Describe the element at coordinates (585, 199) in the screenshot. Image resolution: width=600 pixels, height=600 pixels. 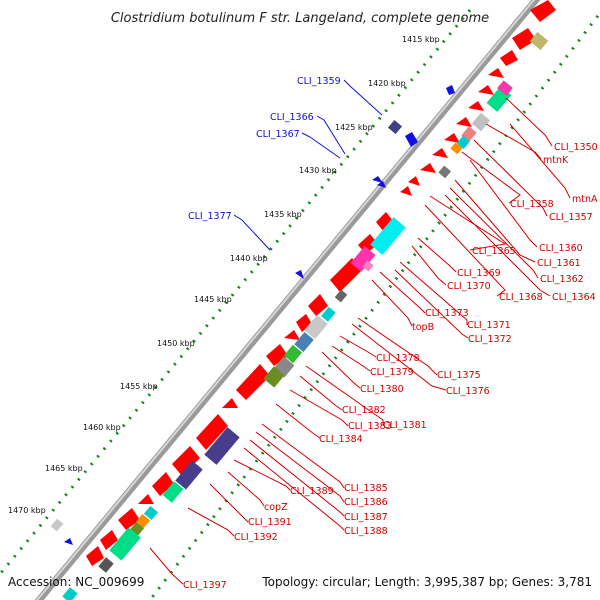
I see `gene-label-inner: mtnA` at that location.